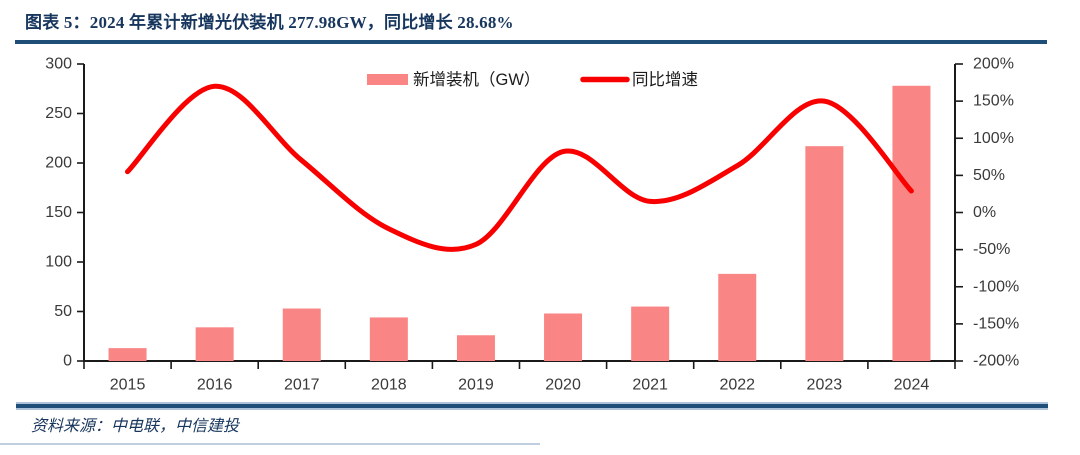  What do you see at coordinates (215, 385) in the screenshot?
I see `x-axis-category-label: 2016` at bounding box center [215, 385].